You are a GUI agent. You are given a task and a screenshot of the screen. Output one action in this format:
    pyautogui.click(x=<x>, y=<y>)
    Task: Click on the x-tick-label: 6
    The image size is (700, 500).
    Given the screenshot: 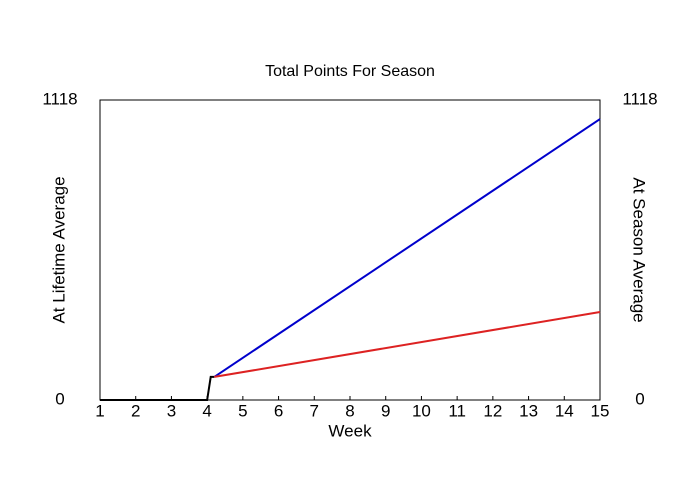 What is the action you would take?
    pyautogui.click(x=278, y=410)
    